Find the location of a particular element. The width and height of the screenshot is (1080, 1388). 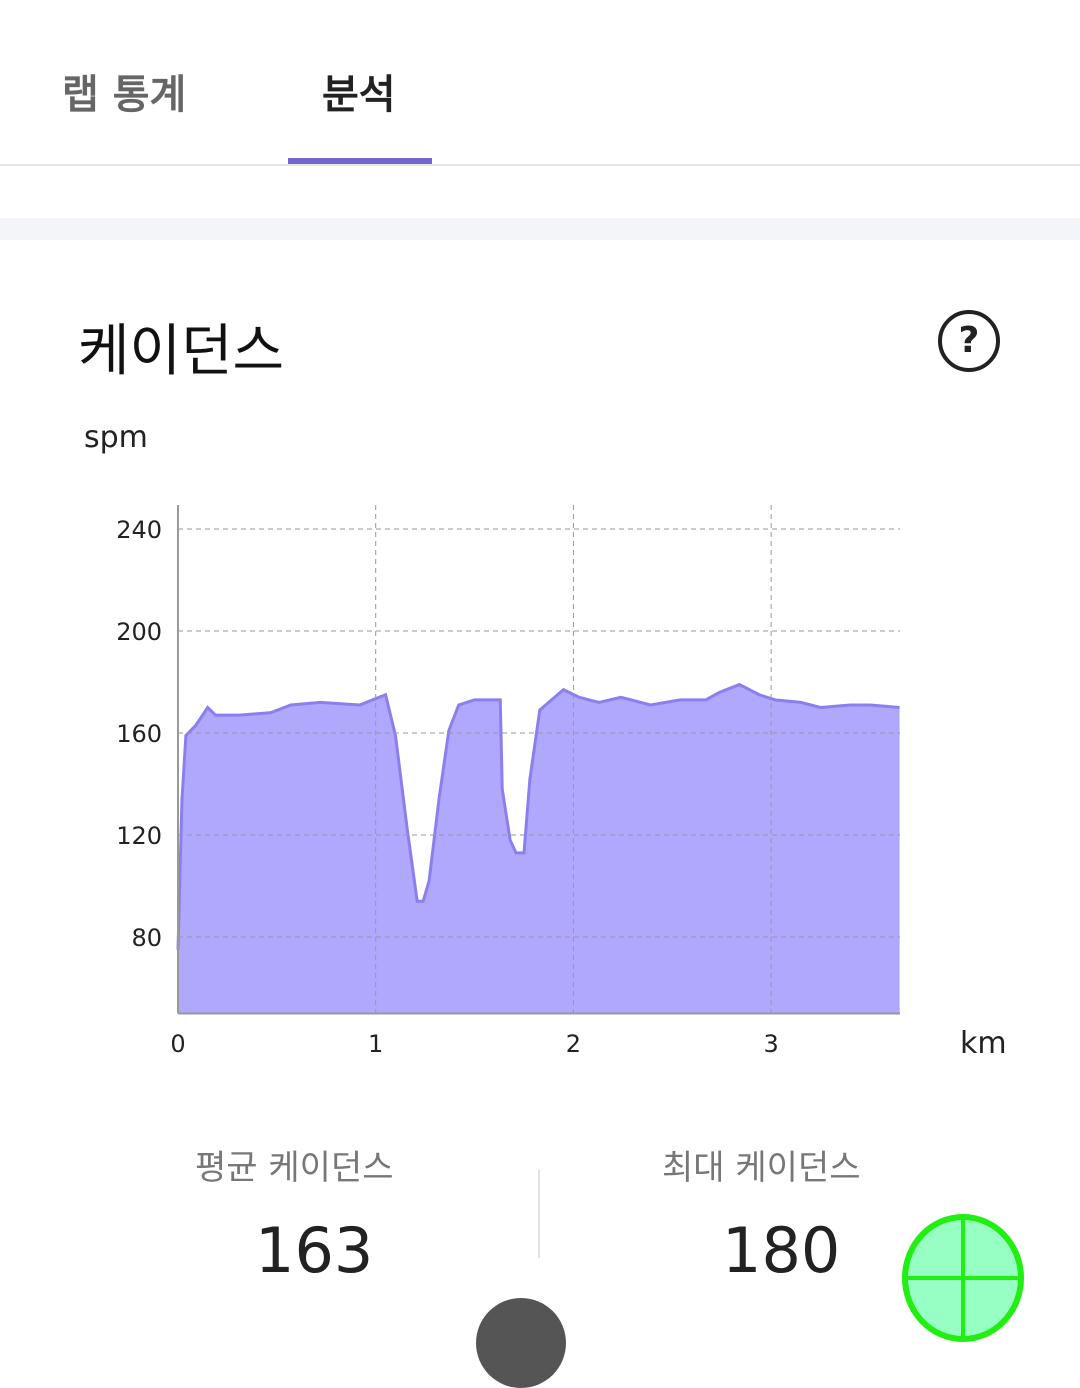

x-tick-label: 1 is located at coordinates (375, 1044).